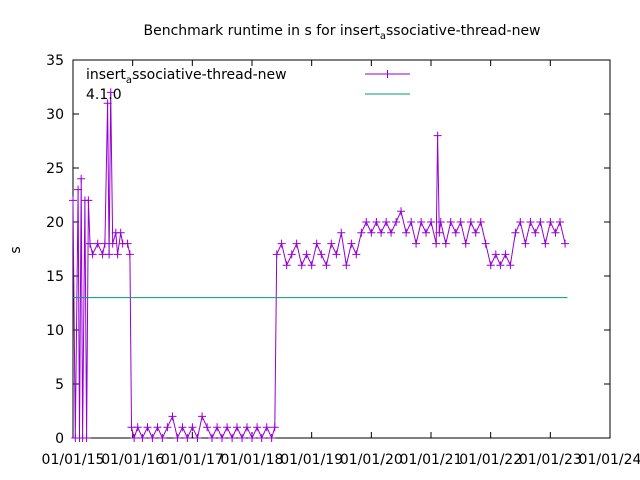 This screenshot has width=640, height=480. I want to click on x-tick-label: 01/01/24, so click(609, 460).